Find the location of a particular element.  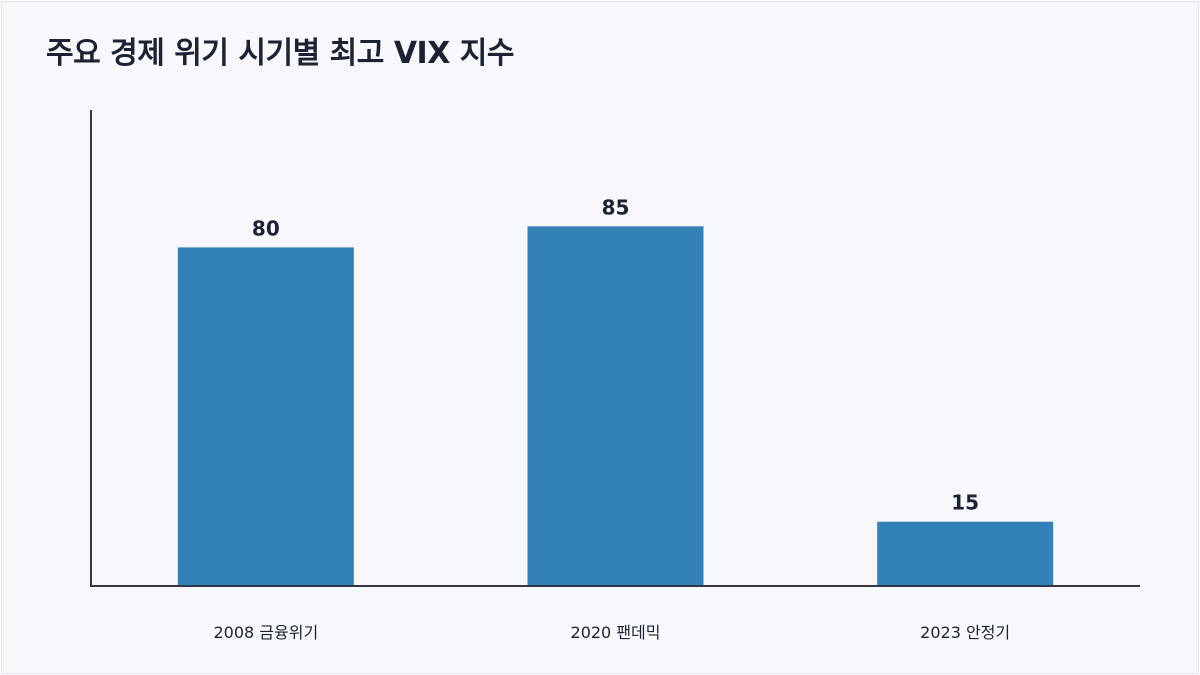

bar-value-label: 15 is located at coordinates (965, 503).